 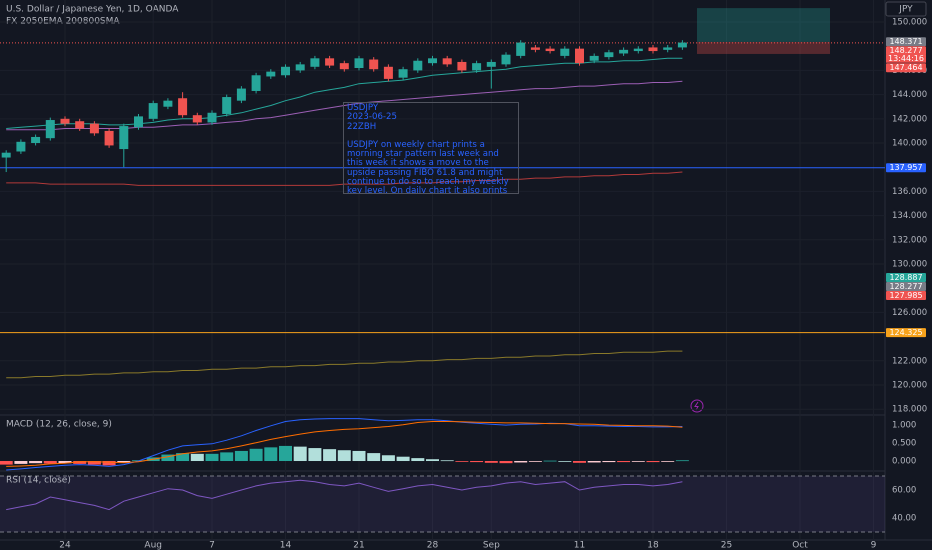 I want to click on price-badge-label: 128.887, so click(x=905, y=277).